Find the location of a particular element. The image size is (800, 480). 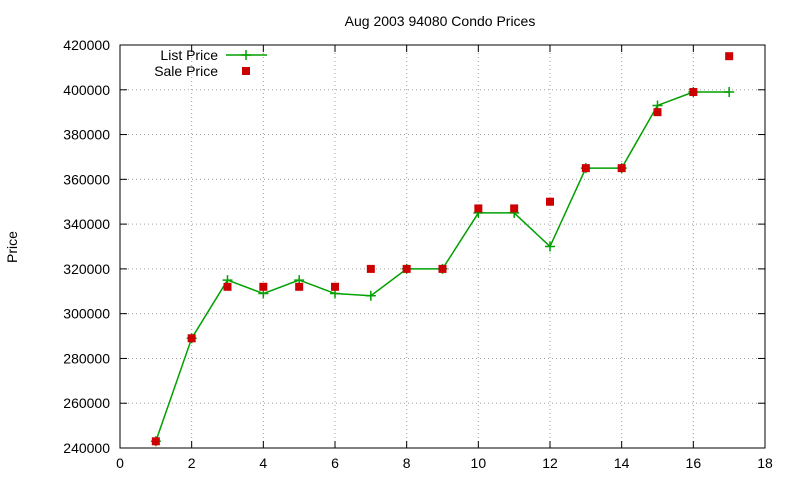

x-tick-label: 10 is located at coordinates (479, 463).